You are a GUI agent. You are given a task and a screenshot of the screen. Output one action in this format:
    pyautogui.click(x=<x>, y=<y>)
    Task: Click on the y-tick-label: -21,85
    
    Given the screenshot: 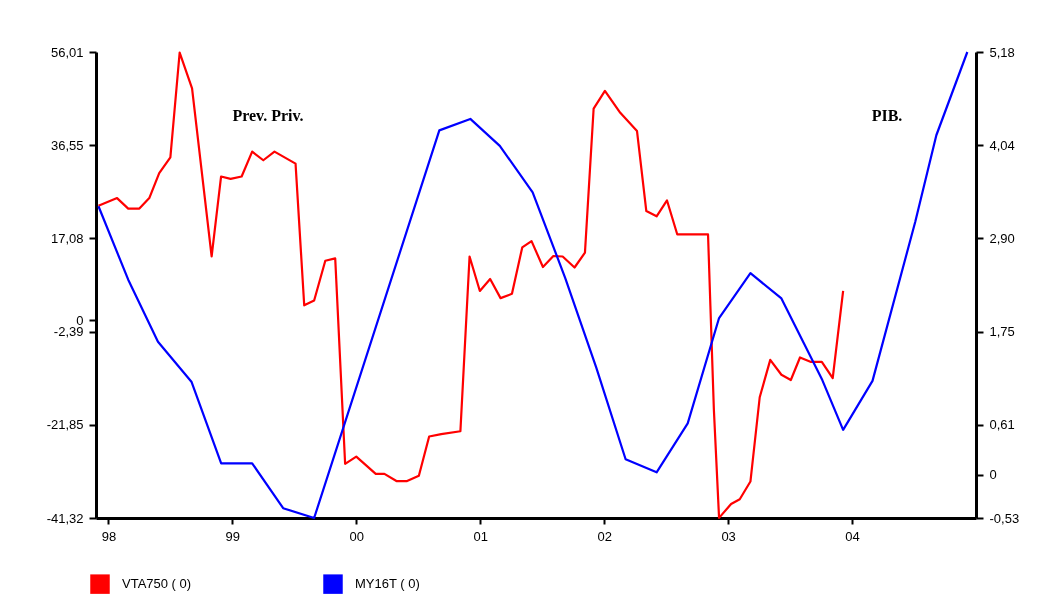 What is the action you would take?
    pyautogui.click(x=65, y=425)
    